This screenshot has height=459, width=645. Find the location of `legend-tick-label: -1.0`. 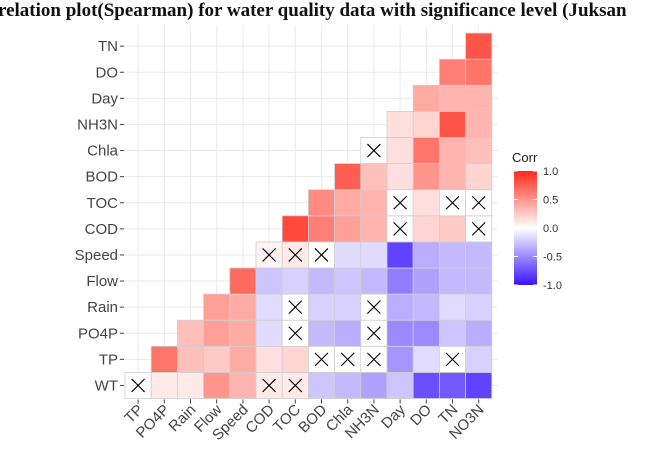

legend-tick-label: -1.0 is located at coordinates (552, 286).